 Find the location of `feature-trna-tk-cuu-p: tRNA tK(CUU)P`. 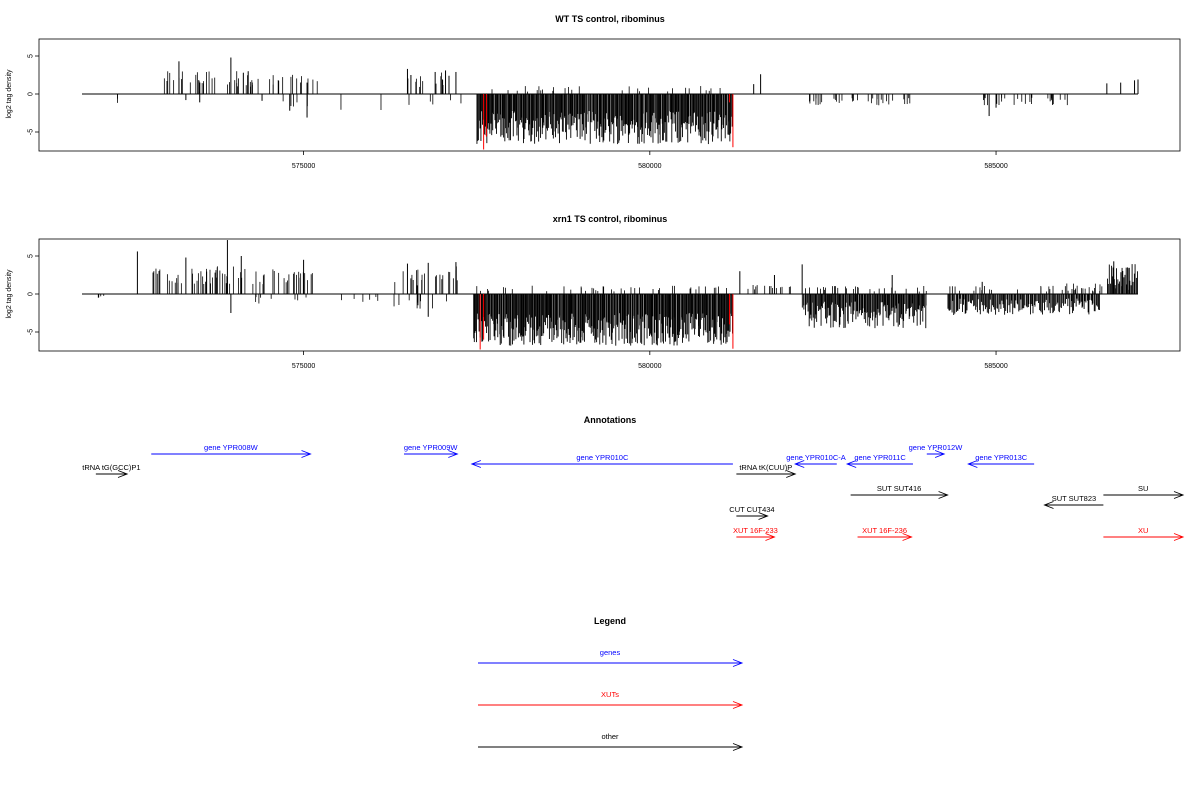

feature-trna-tk-cuu-p: tRNA tK(CUU)P is located at coordinates (766, 470).